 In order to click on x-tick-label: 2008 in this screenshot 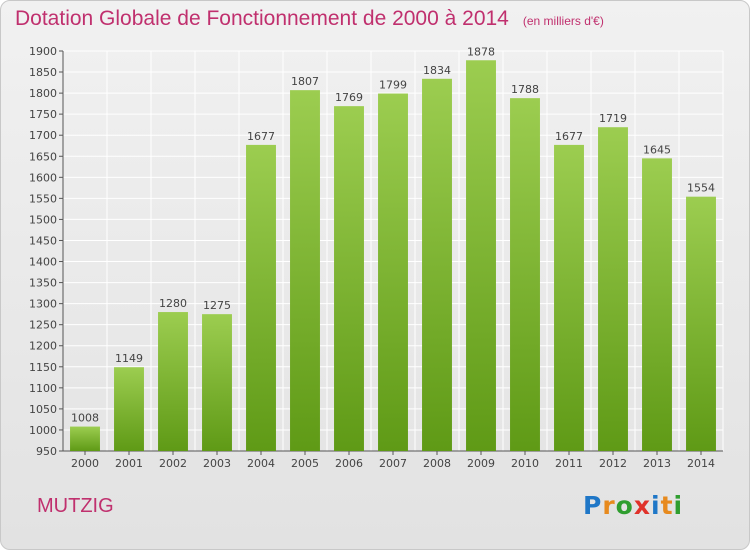, I will do `click(437, 463)`.